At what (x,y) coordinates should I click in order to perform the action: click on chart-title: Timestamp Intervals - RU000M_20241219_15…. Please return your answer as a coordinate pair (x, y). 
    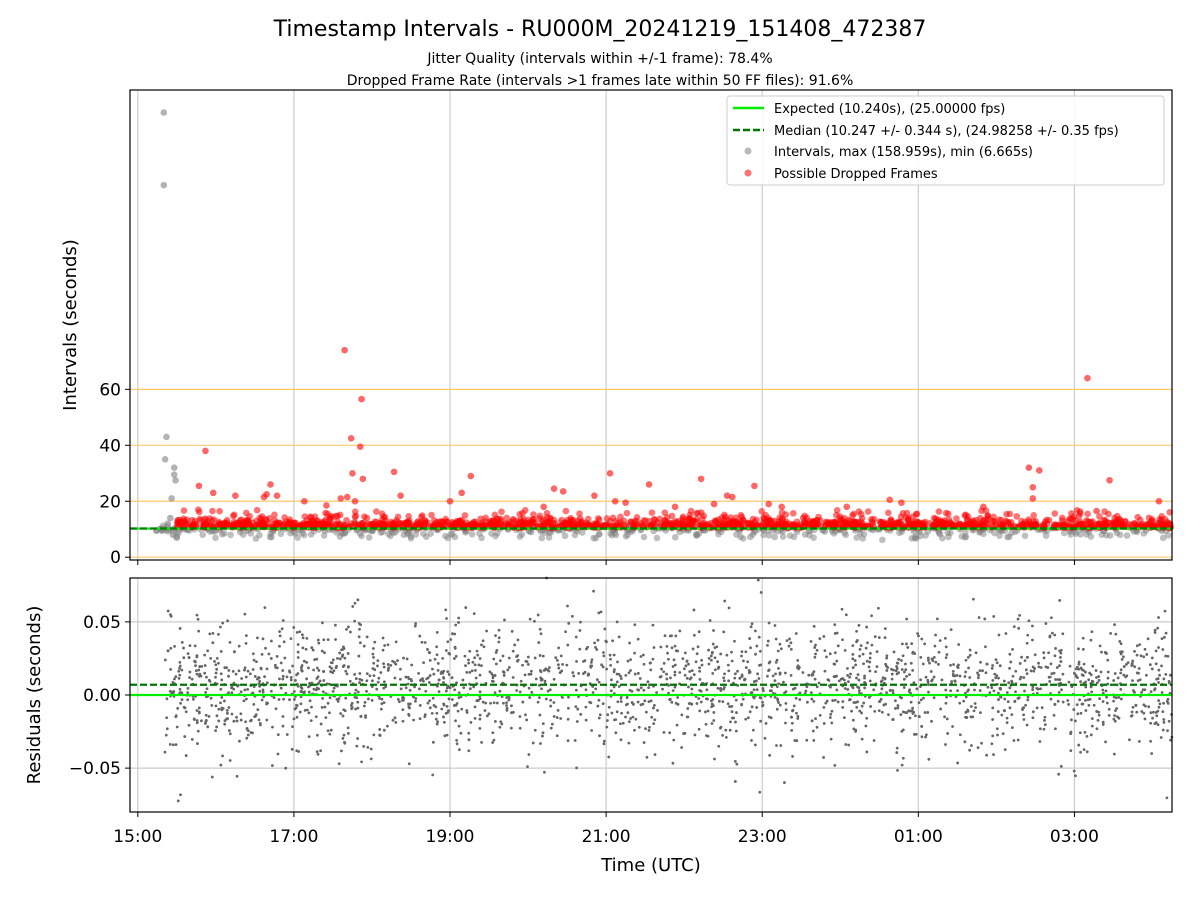
    Looking at the image, I should click on (600, 29).